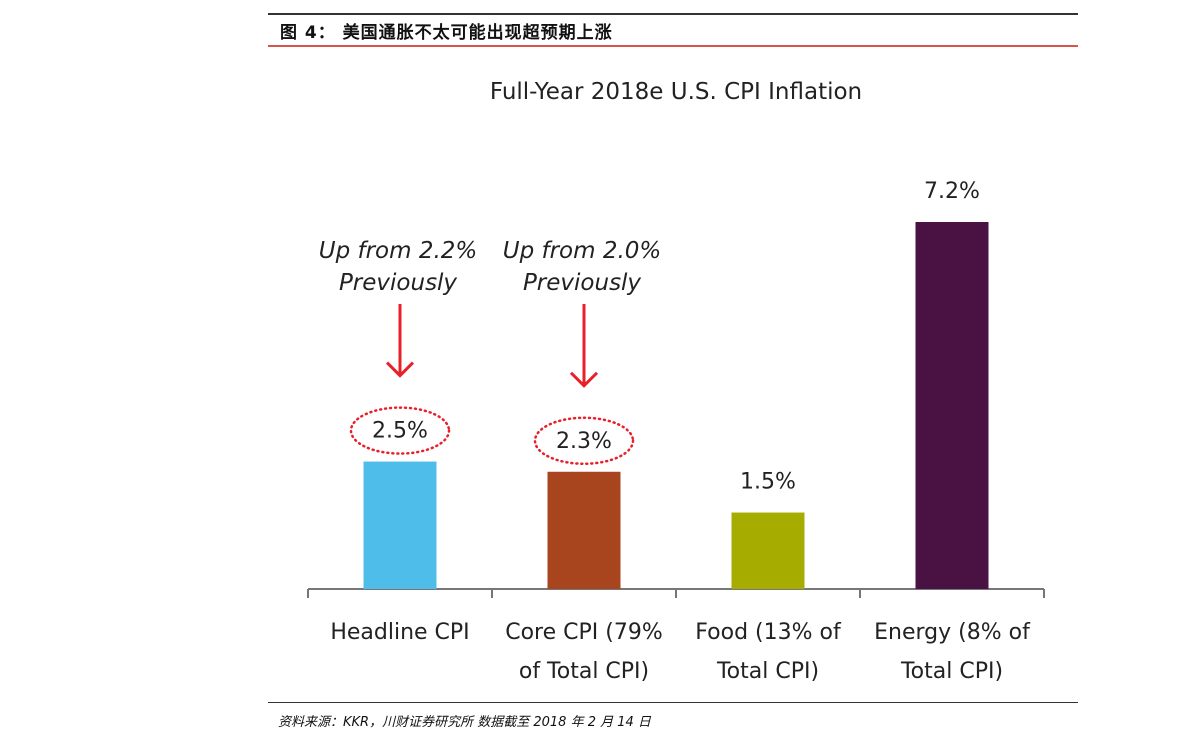 The image size is (1191, 751). Describe the element at coordinates (673, 14) in the screenshot. I see `top-rule` at that location.